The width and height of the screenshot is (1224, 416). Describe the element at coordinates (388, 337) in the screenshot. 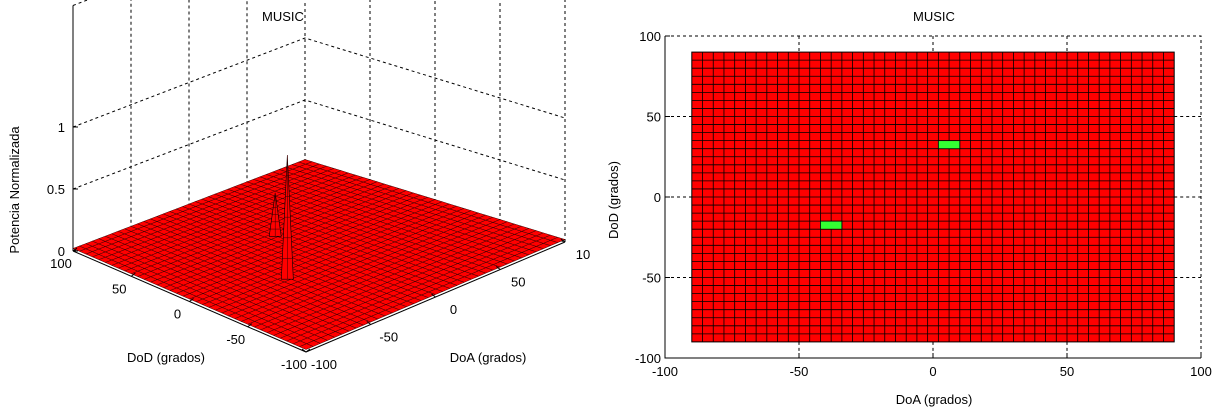

I see `surface-x-tick-label: -50` at that location.